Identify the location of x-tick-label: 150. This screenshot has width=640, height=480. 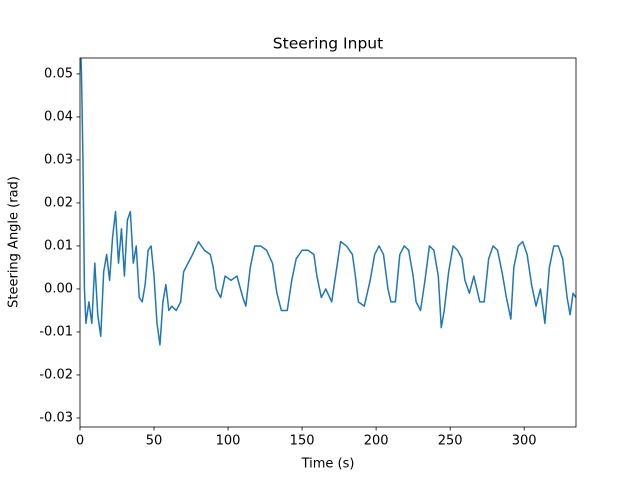
(302, 441).